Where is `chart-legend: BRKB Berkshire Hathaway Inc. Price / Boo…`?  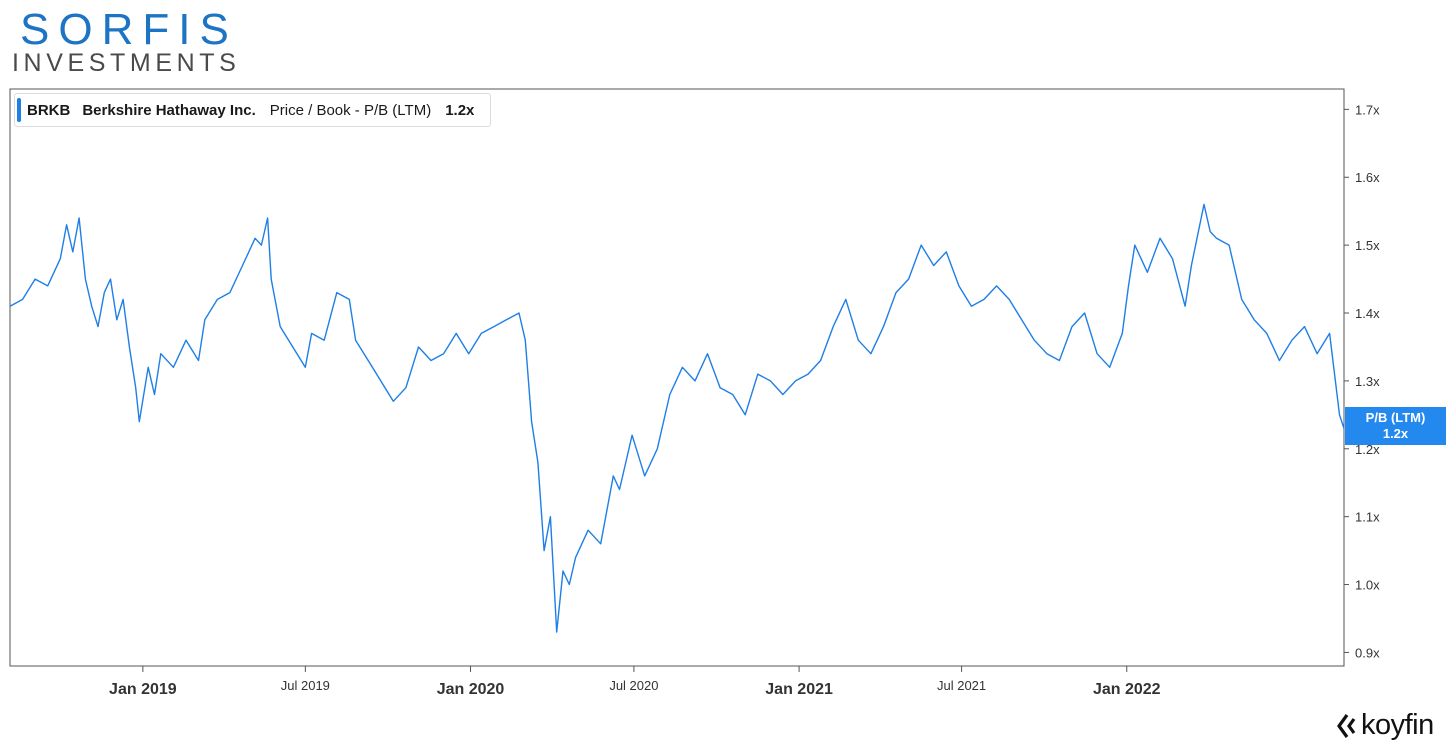 chart-legend: BRKB Berkshire Hathaway Inc. Price / Boo… is located at coordinates (253, 110).